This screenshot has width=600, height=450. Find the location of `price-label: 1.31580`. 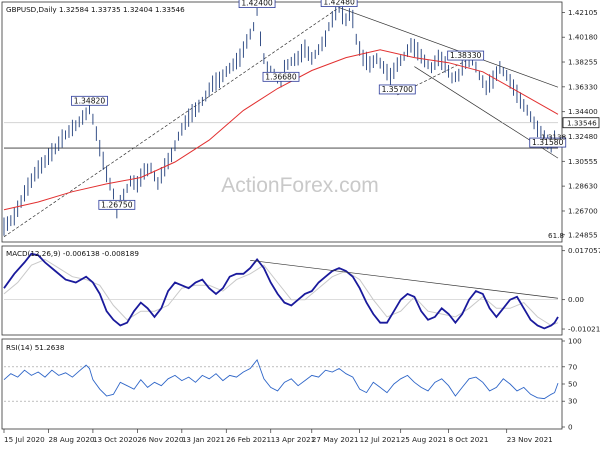

price-label: 1.31580 is located at coordinates (548, 142).